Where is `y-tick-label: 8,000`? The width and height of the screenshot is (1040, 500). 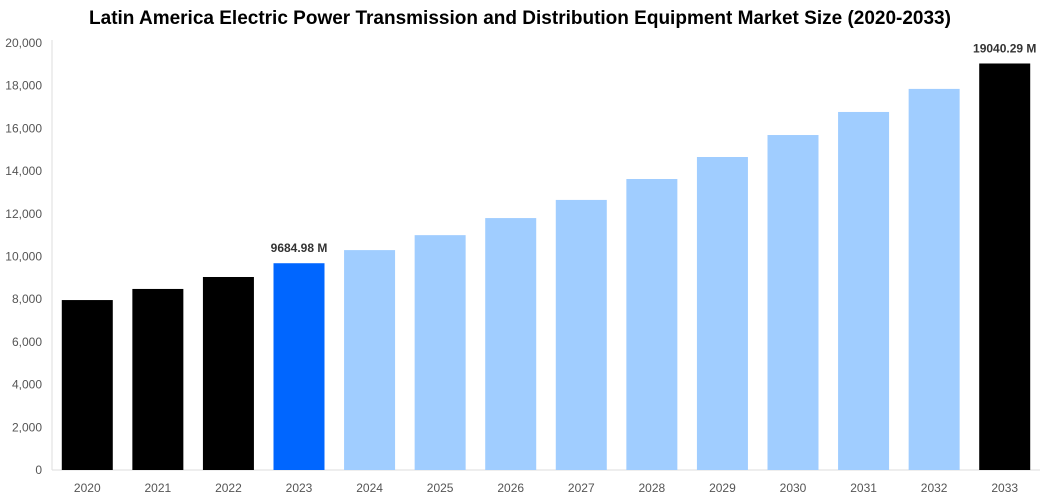
y-tick-label: 8,000 is located at coordinates (27, 299).